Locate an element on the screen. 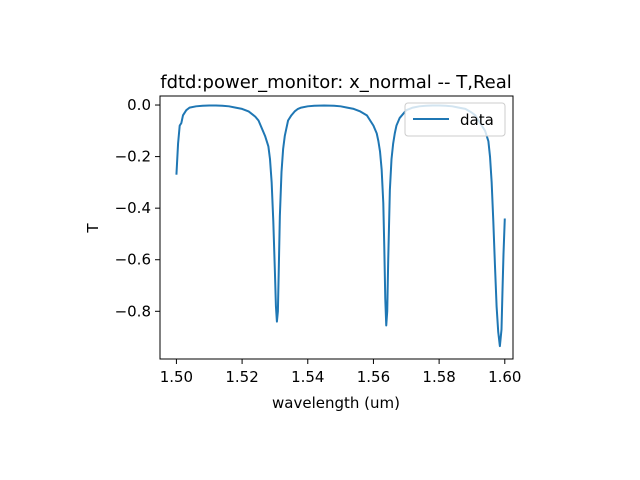 Image resolution: width=640 pixels, height=480 pixels. x-tick-label: 1.54 is located at coordinates (307, 377).